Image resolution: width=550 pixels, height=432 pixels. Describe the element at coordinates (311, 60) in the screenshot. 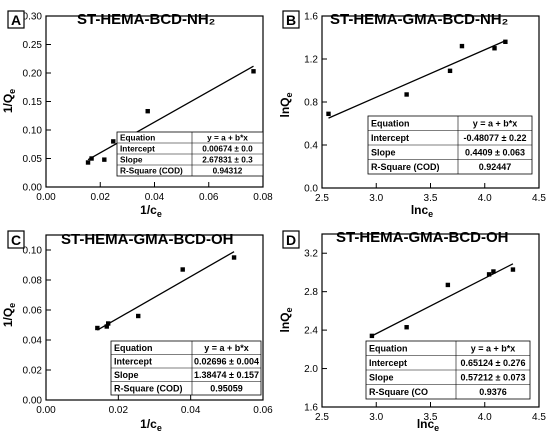

I see `y-tick-label: 1.2` at that location.